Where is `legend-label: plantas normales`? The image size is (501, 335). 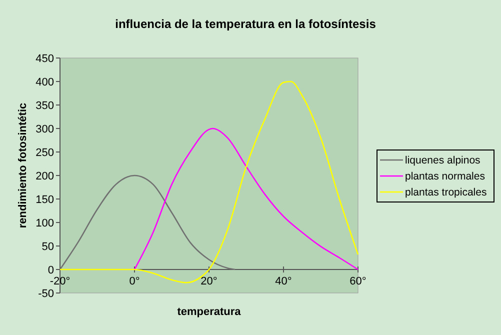
legend-label: plantas normales is located at coordinates (445, 176).